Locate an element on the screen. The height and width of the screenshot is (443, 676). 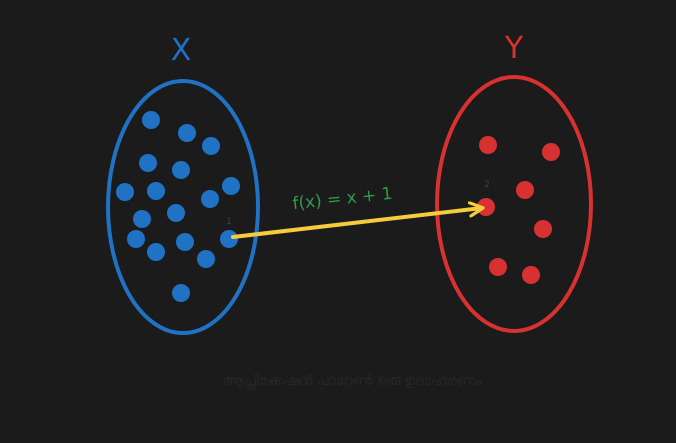
set-y-ellipse is located at coordinates (514, 204).